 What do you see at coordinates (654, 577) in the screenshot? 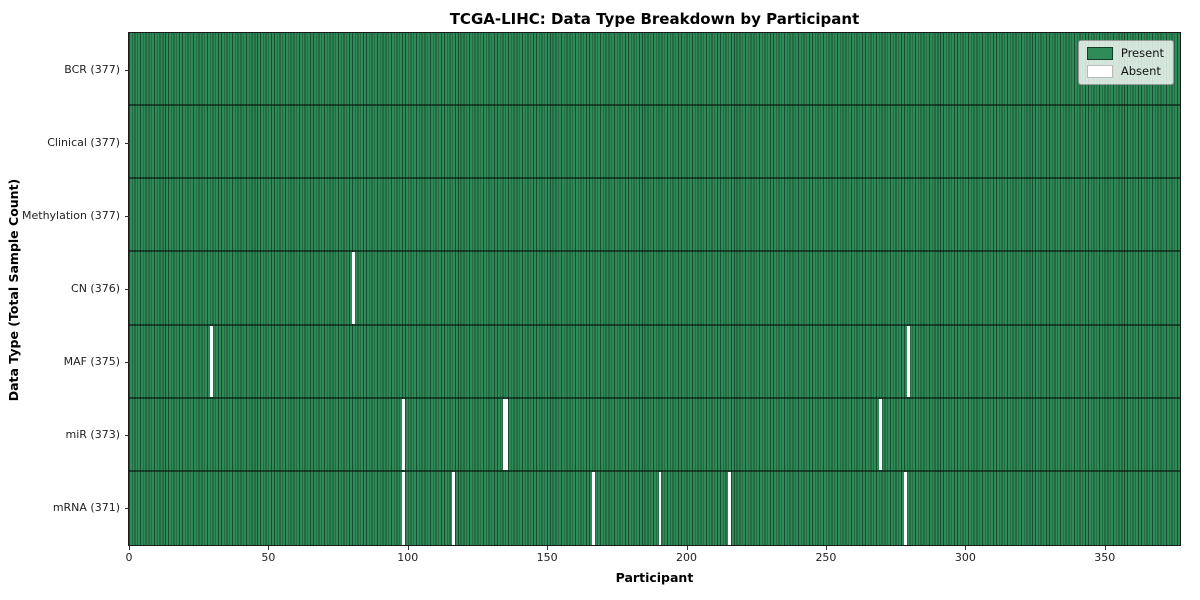
I see `x-axis-label: Participant` at bounding box center [654, 577].